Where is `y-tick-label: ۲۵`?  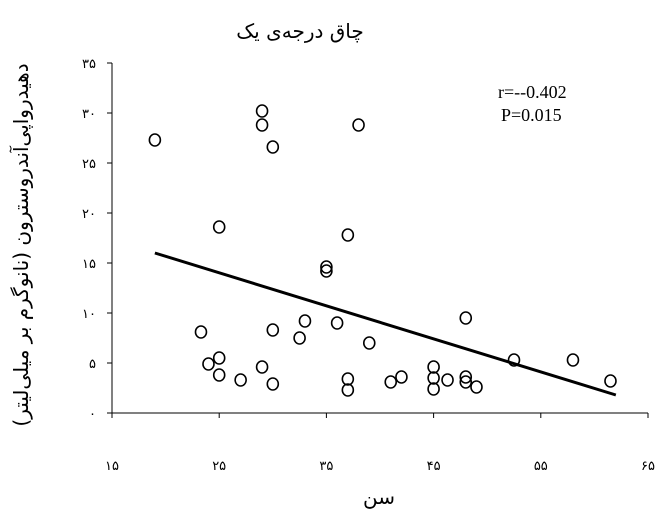 y-tick-label: ۲۵ is located at coordinates (89, 164).